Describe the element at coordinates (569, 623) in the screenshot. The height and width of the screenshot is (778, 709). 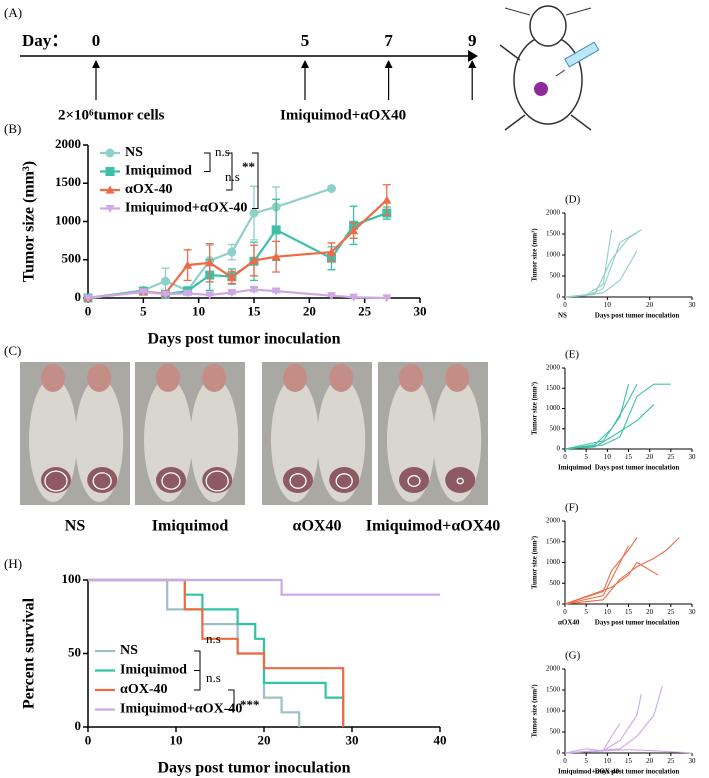
I see `group-label: αOX40` at that location.